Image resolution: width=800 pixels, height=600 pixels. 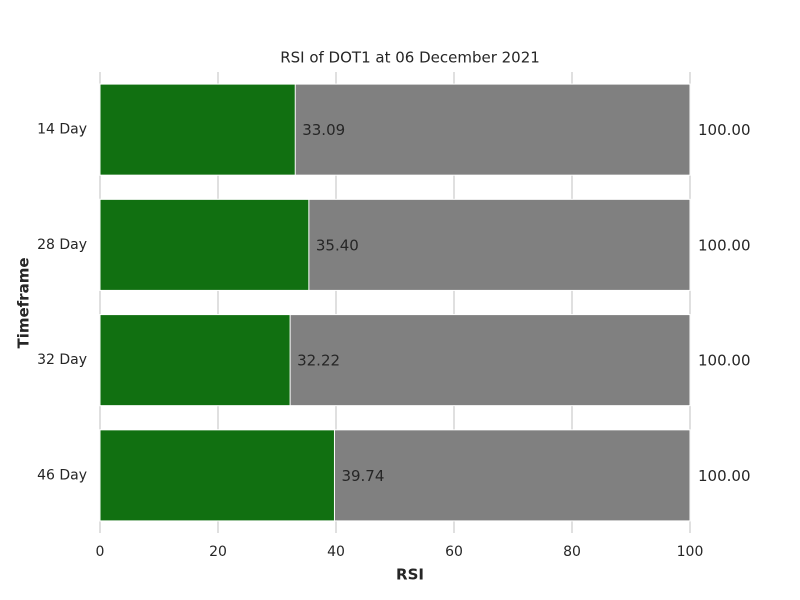 I want to click on y-tick-label: 46 Day, so click(x=62, y=475).